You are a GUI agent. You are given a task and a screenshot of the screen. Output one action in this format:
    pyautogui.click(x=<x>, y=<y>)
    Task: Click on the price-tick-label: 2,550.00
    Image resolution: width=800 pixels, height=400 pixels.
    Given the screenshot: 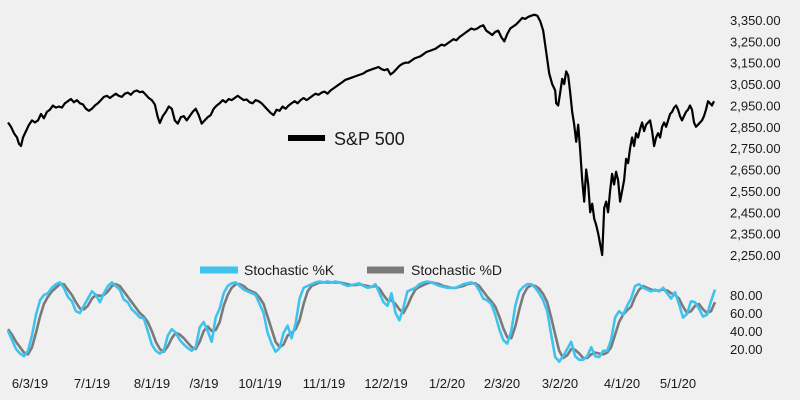 What is the action you would take?
    pyautogui.click(x=755, y=191)
    